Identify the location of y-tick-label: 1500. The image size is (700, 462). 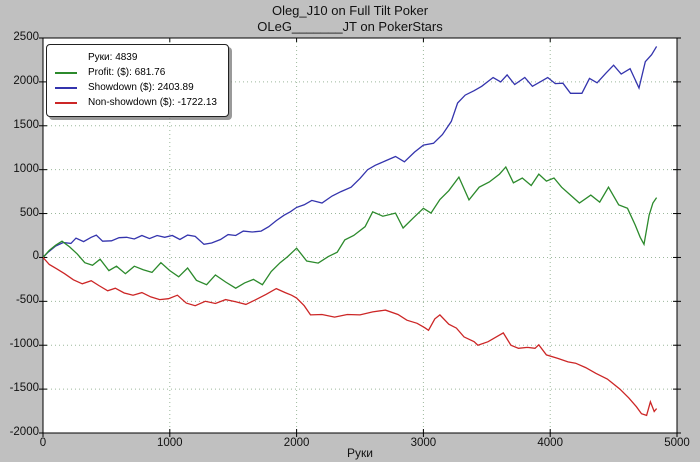
(26, 124).